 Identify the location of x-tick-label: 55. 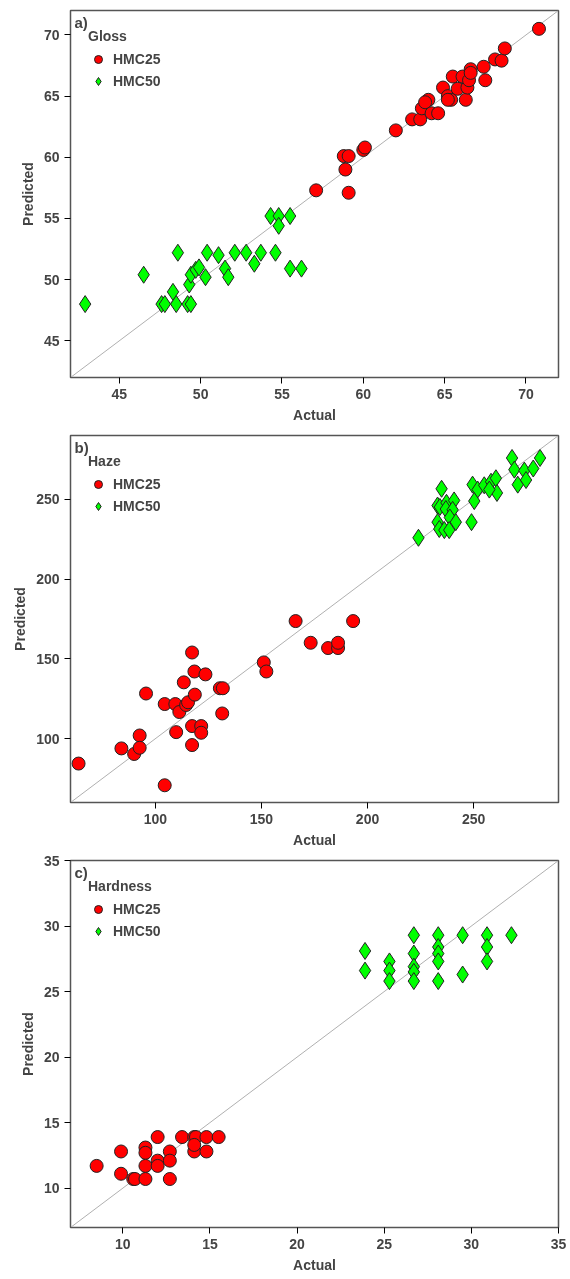
(282, 393).